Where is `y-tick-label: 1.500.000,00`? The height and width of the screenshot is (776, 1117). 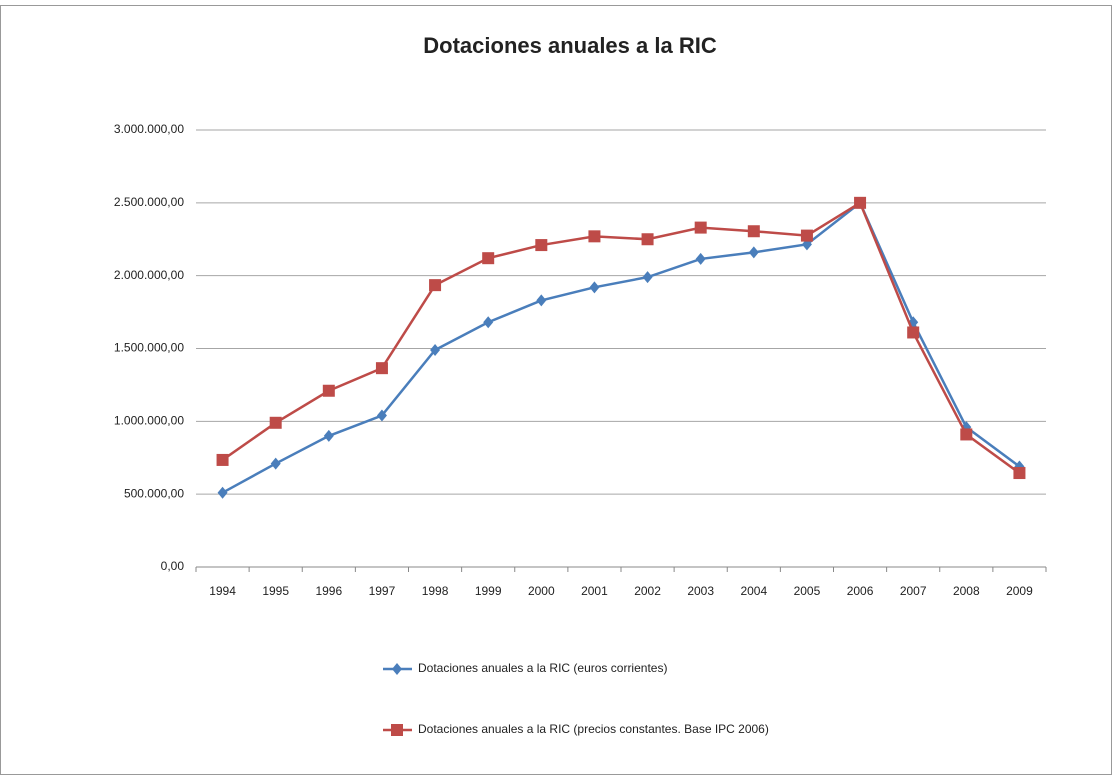 y-tick-label: 1.500.000,00 is located at coordinates (149, 348).